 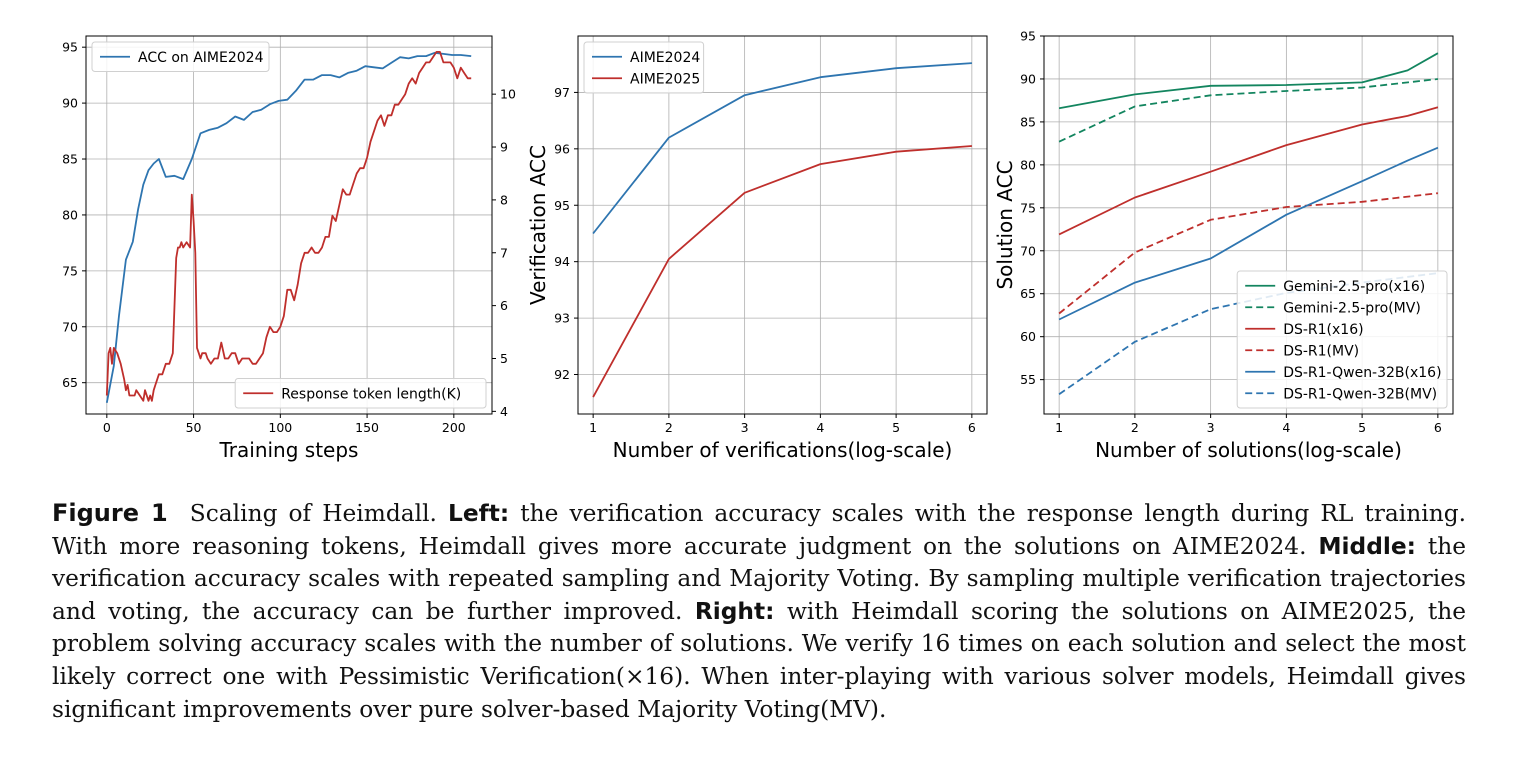 What do you see at coordinates (665, 58) in the screenshot?
I see `legend-label: AIME2024` at bounding box center [665, 58].